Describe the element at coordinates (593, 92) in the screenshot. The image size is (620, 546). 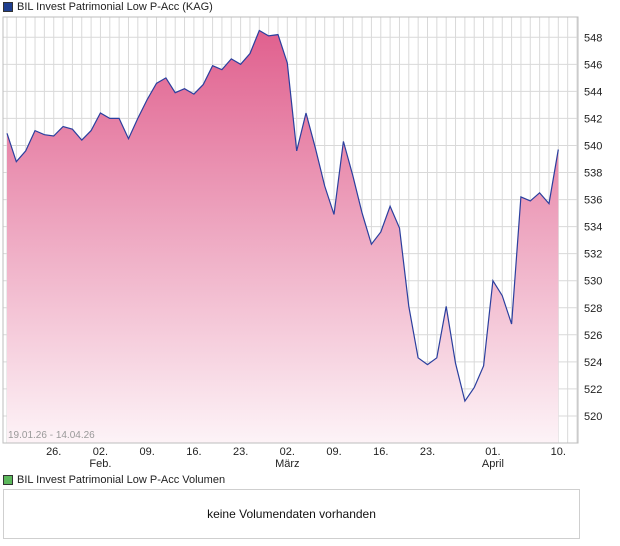
I see `y-tick-label: 544` at that location.